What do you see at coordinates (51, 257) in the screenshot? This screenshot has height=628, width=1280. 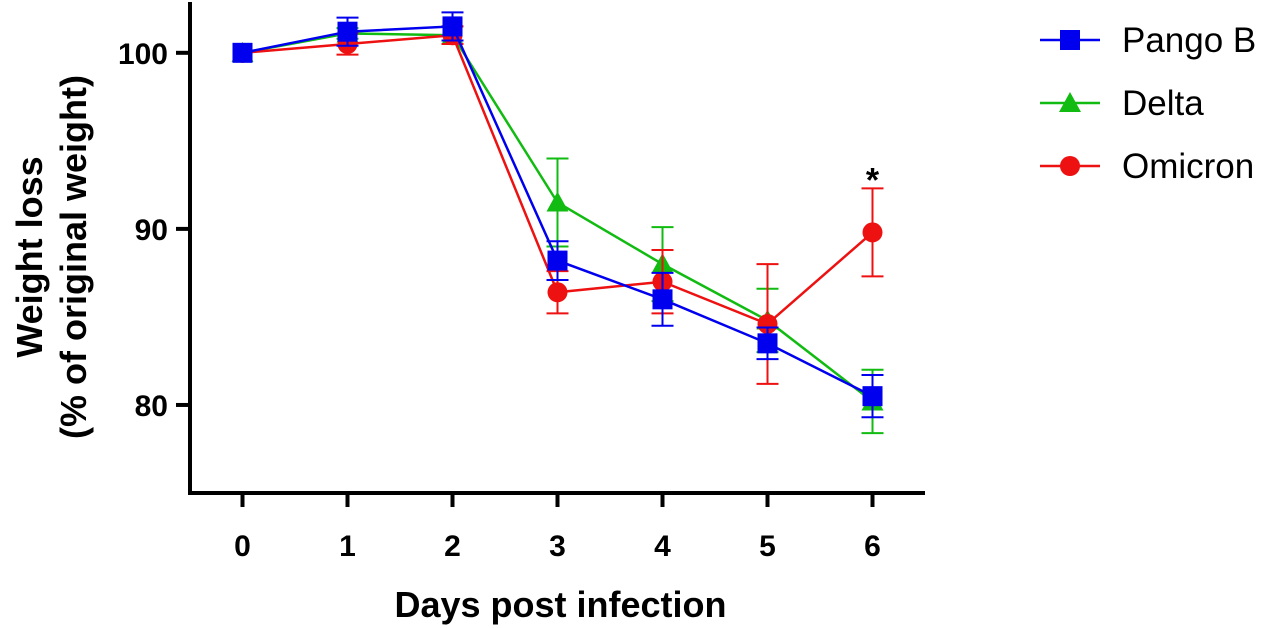 I see `y-axis-title: Weight loss (% of original weight)` at bounding box center [51, 257].